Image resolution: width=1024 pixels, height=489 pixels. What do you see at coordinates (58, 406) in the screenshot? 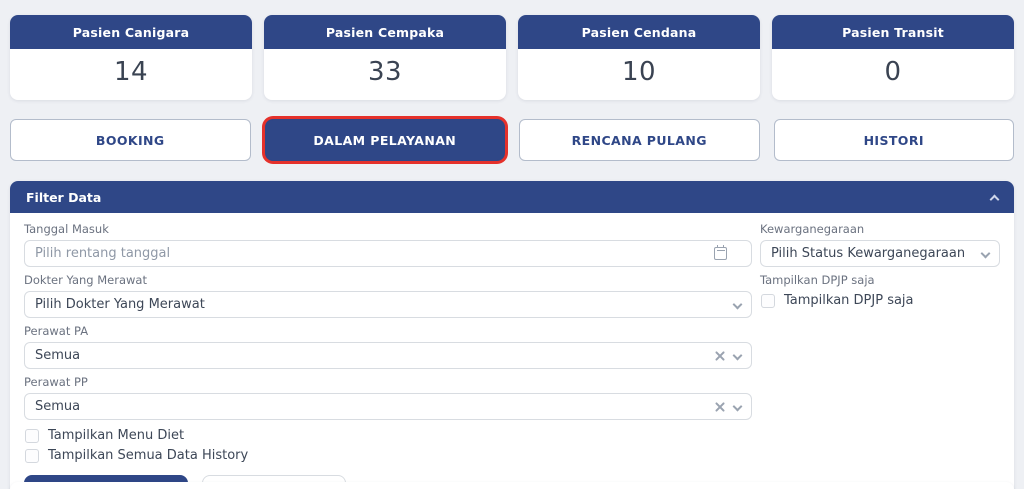
I see `perawat-pp-selected-value: Semua` at bounding box center [58, 406].